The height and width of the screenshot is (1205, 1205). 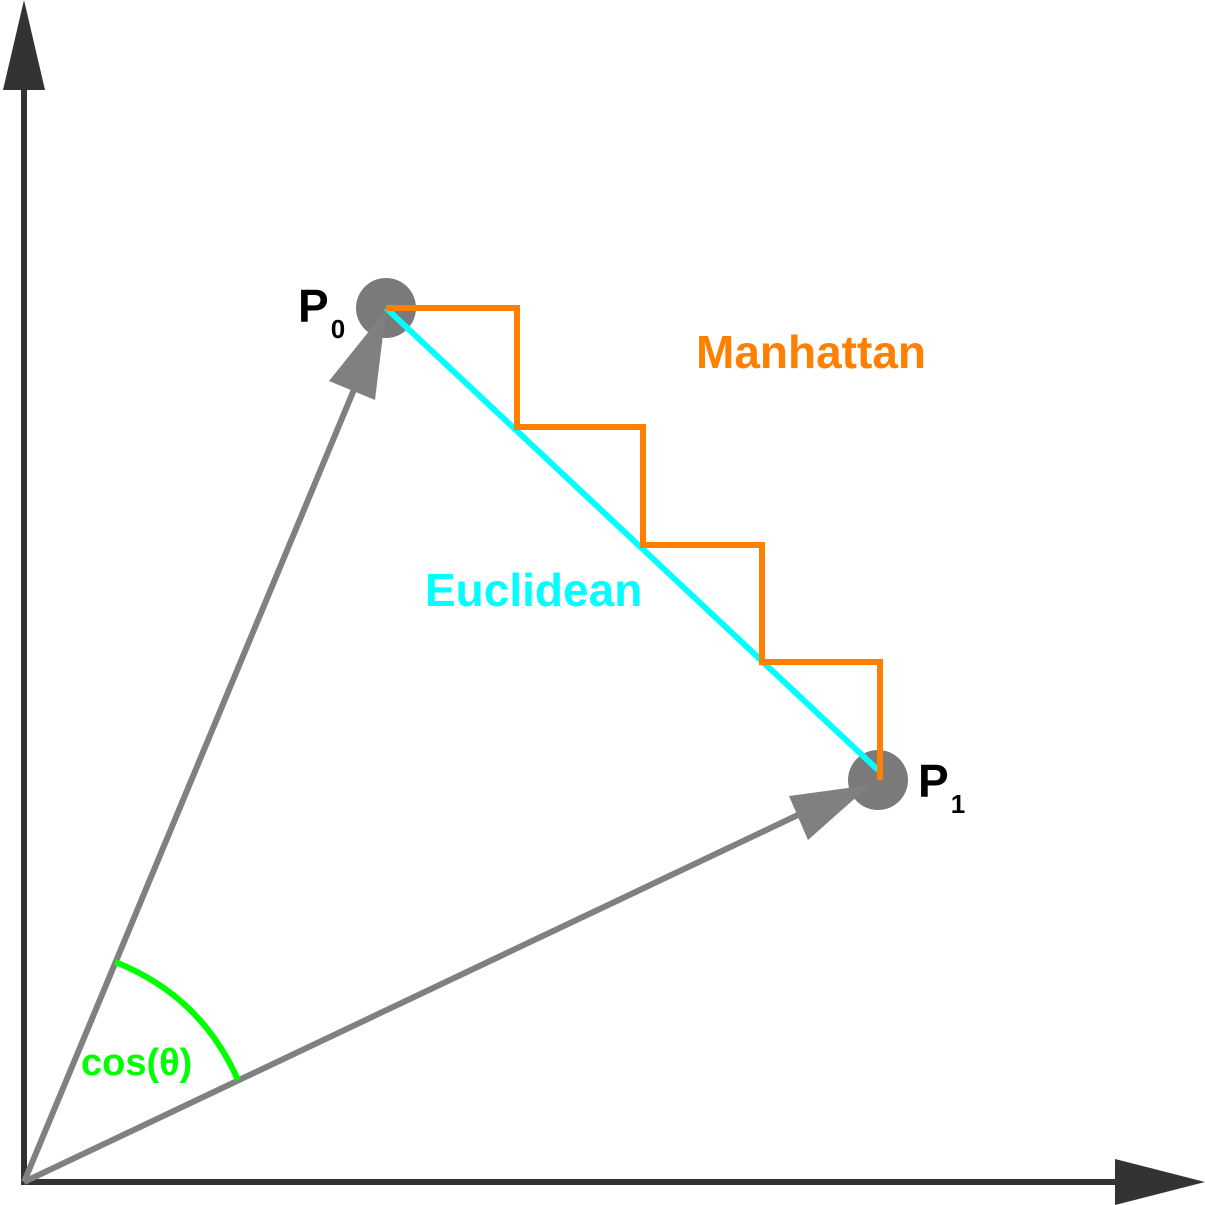 I want to click on p0-label-subscript: 0, so click(x=338, y=329).